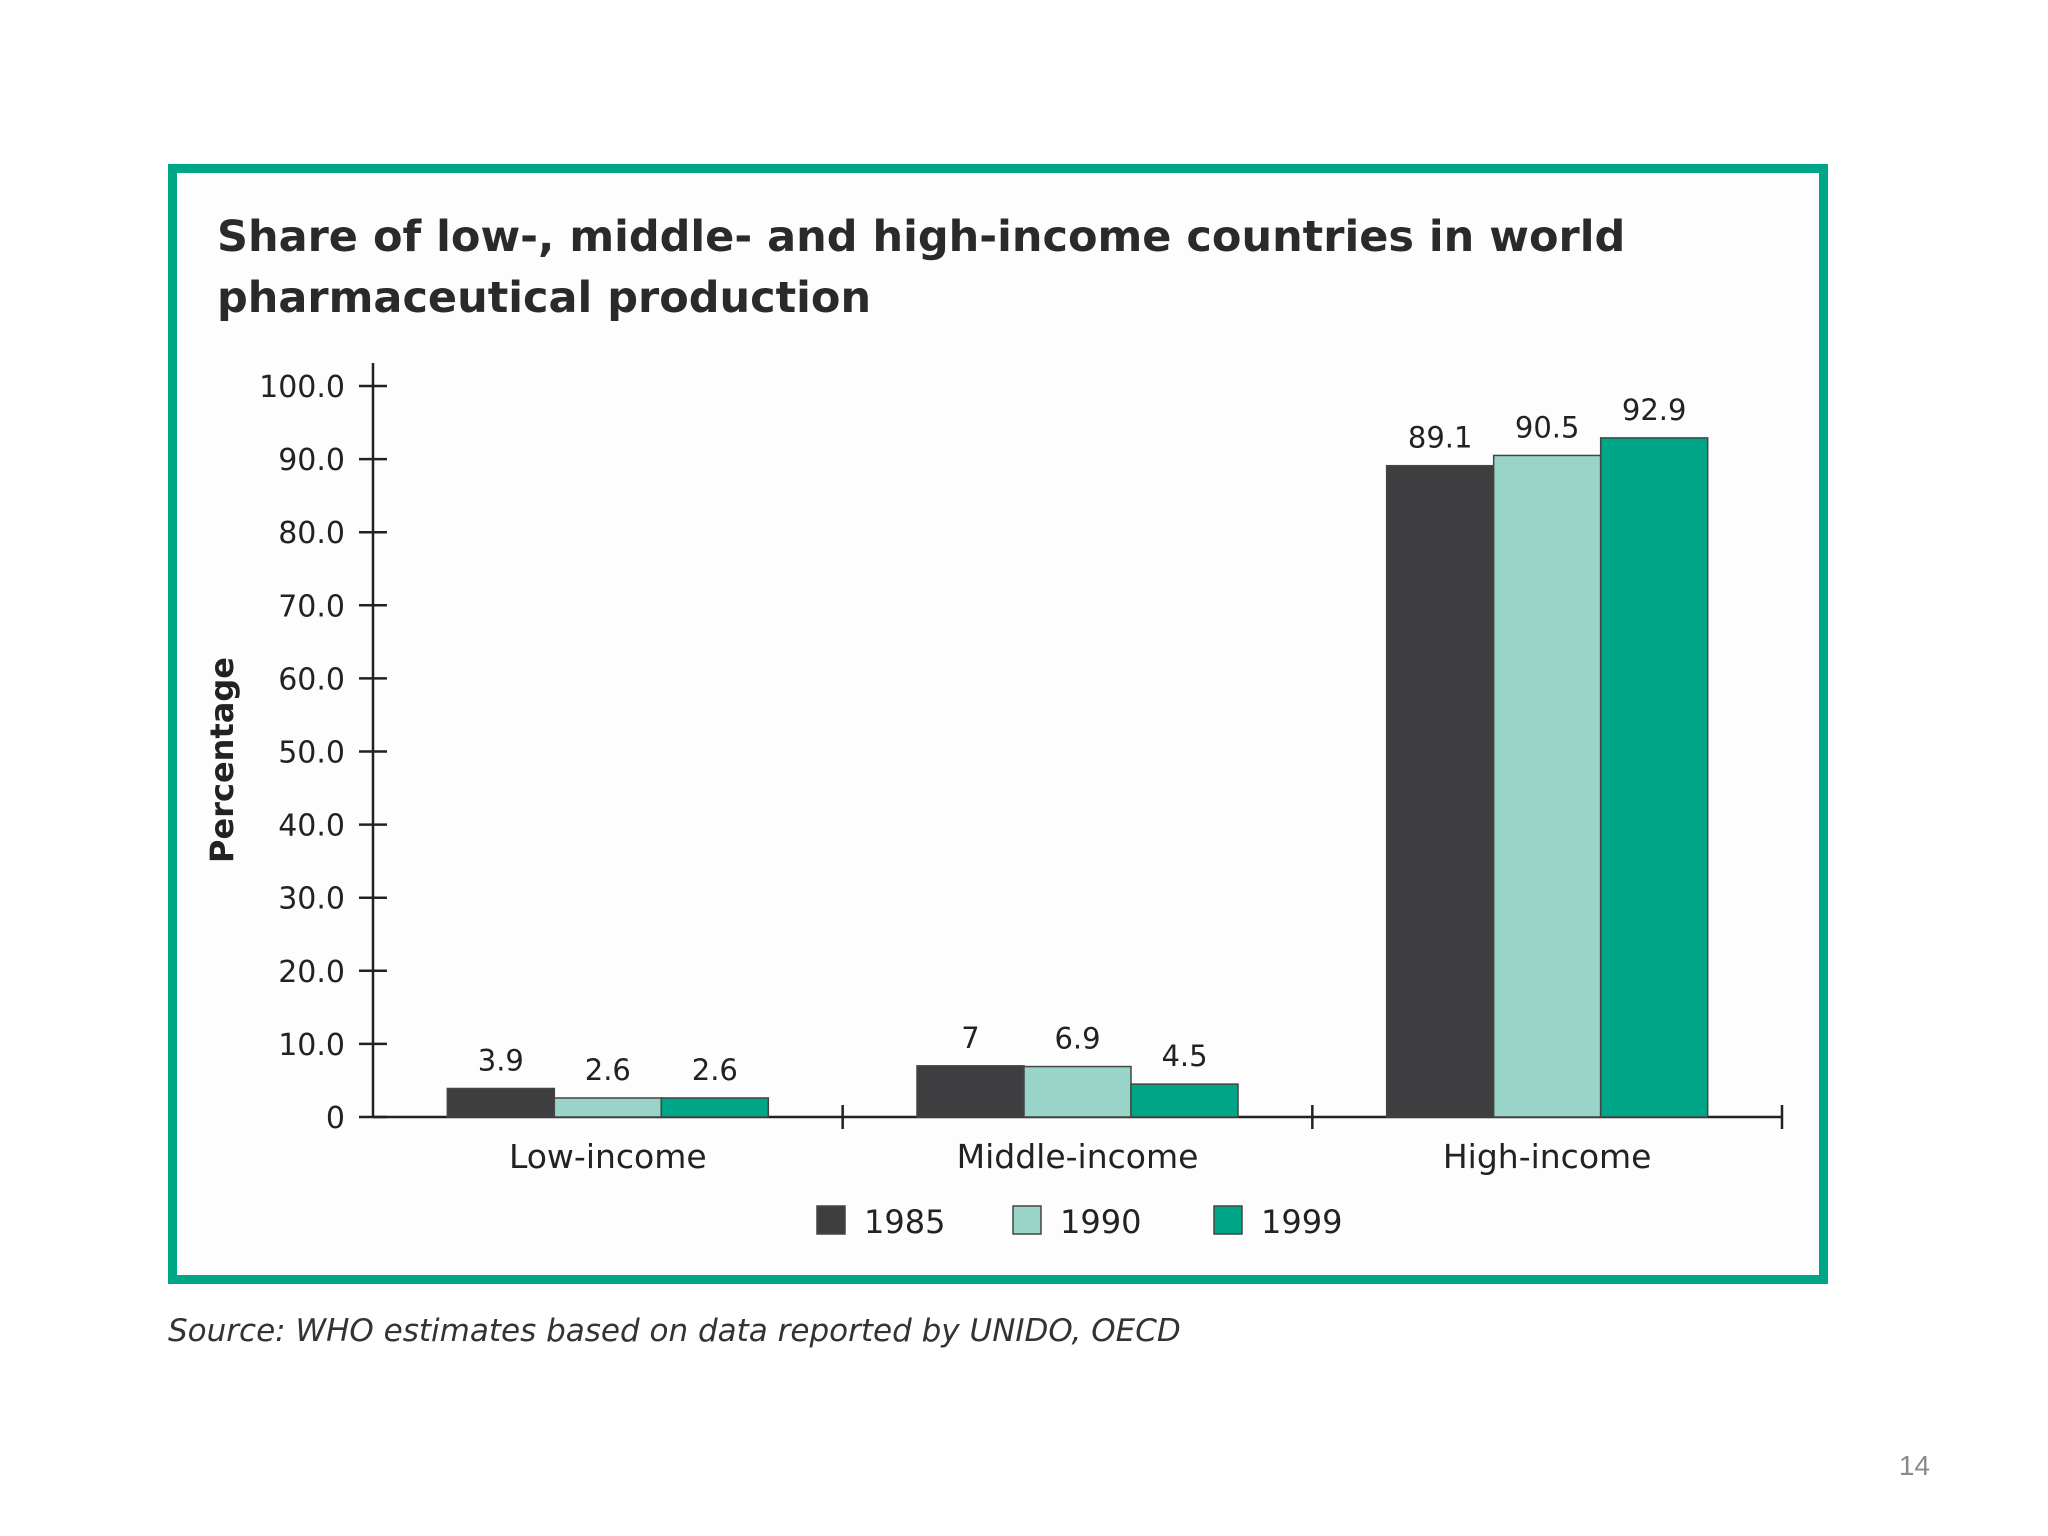 The image size is (2048, 1536). I want to click on page-number: 14, so click(1914, 1465).